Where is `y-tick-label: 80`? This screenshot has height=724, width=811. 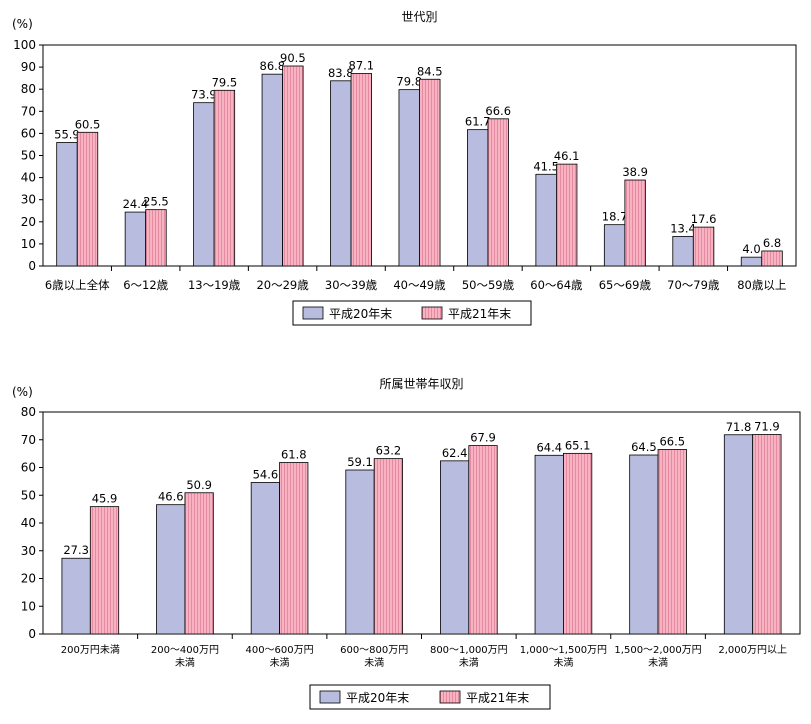
y-tick-label: 80 is located at coordinates (28, 89).